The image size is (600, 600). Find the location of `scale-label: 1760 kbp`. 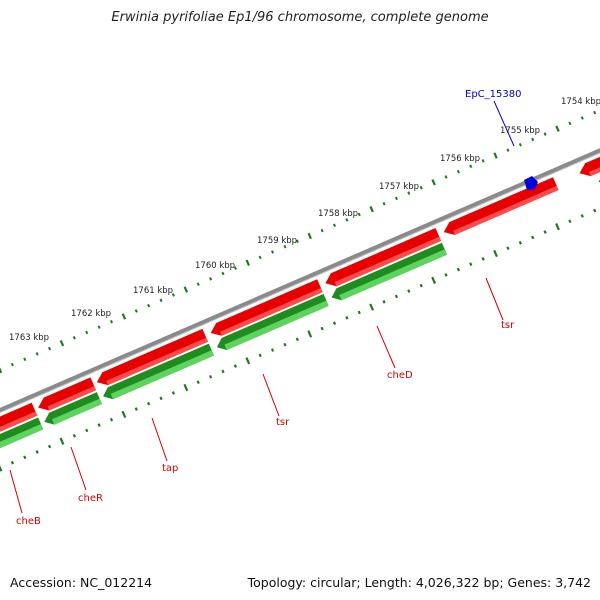

scale-label: 1760 kbp is located at coordinates (215, 266).